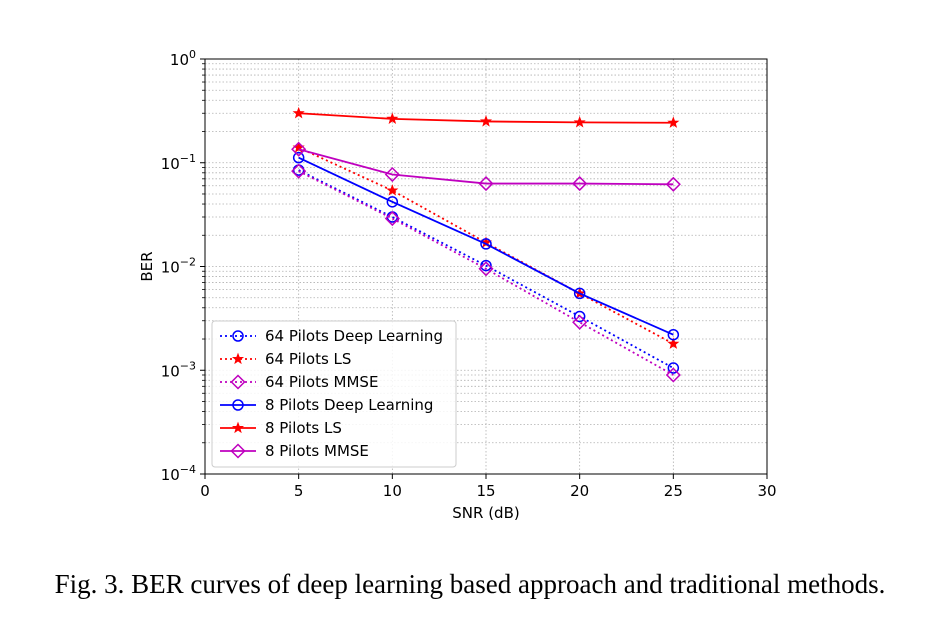 This screenshot has width=940, height=617. Describe the element at coordinates (188, 158) in the screenshot. I see `y-tick-exponent: −1` at that location.